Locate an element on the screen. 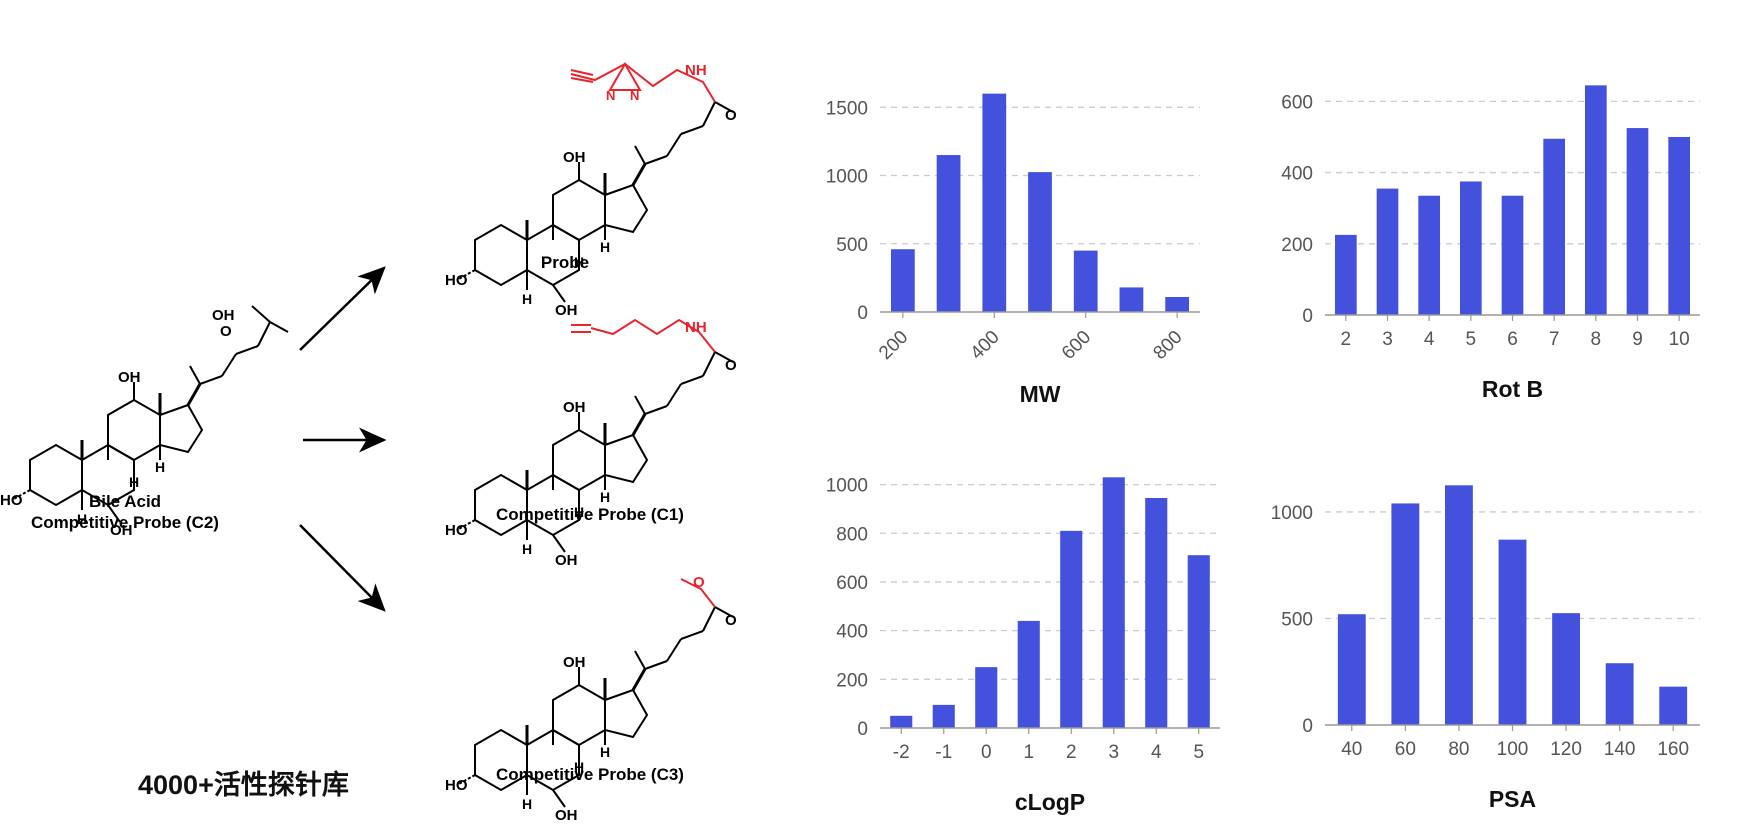 The image size is (1746, 825). y-tick-label: 400 is located at coordinates (852, 632).